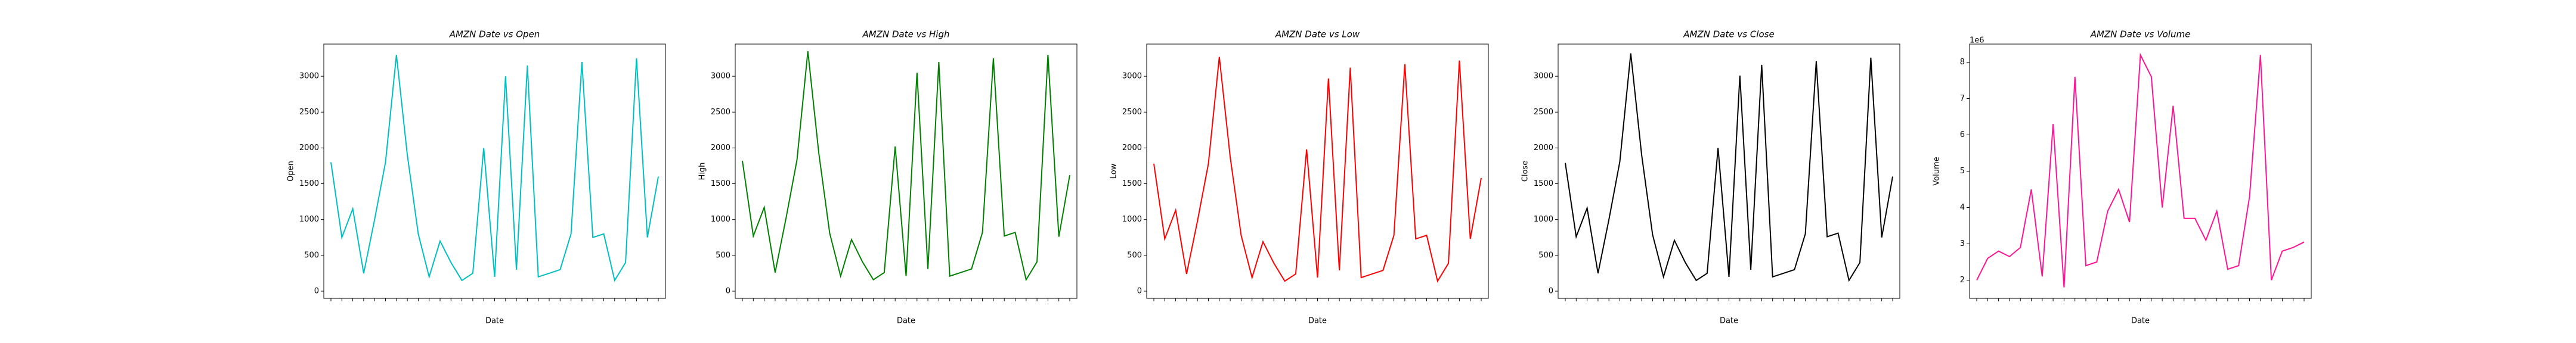 The image size is (2576, 343). What do you see at coordinates (1962, 63) in the screenshot?
I see `y-tick-label: 8` at bounding box center [1962, 63].